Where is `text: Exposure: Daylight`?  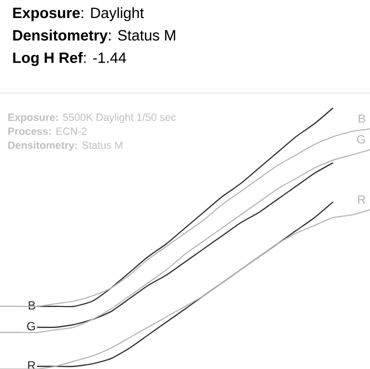 text: Exposure: Daylight is located at coordinates (78, 14).